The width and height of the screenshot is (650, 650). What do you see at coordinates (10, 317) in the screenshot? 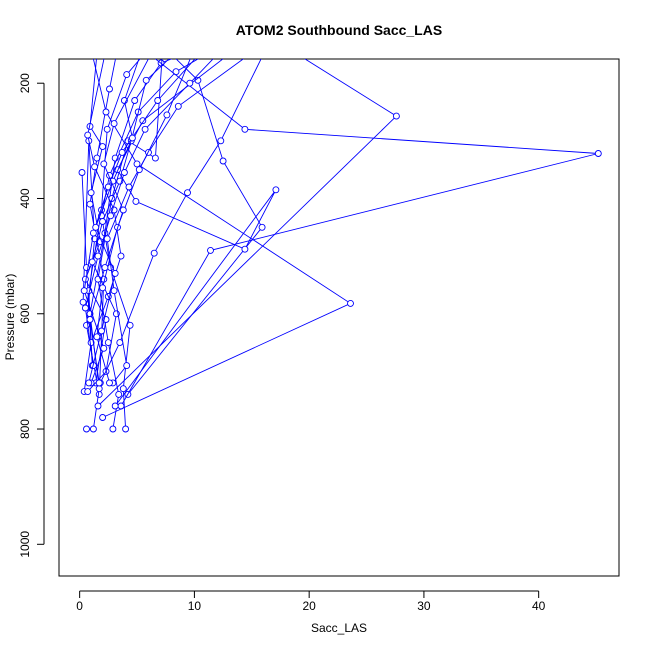
I see `y-axis-label: Pressure (mbar)` at bounding box center [10, 317].